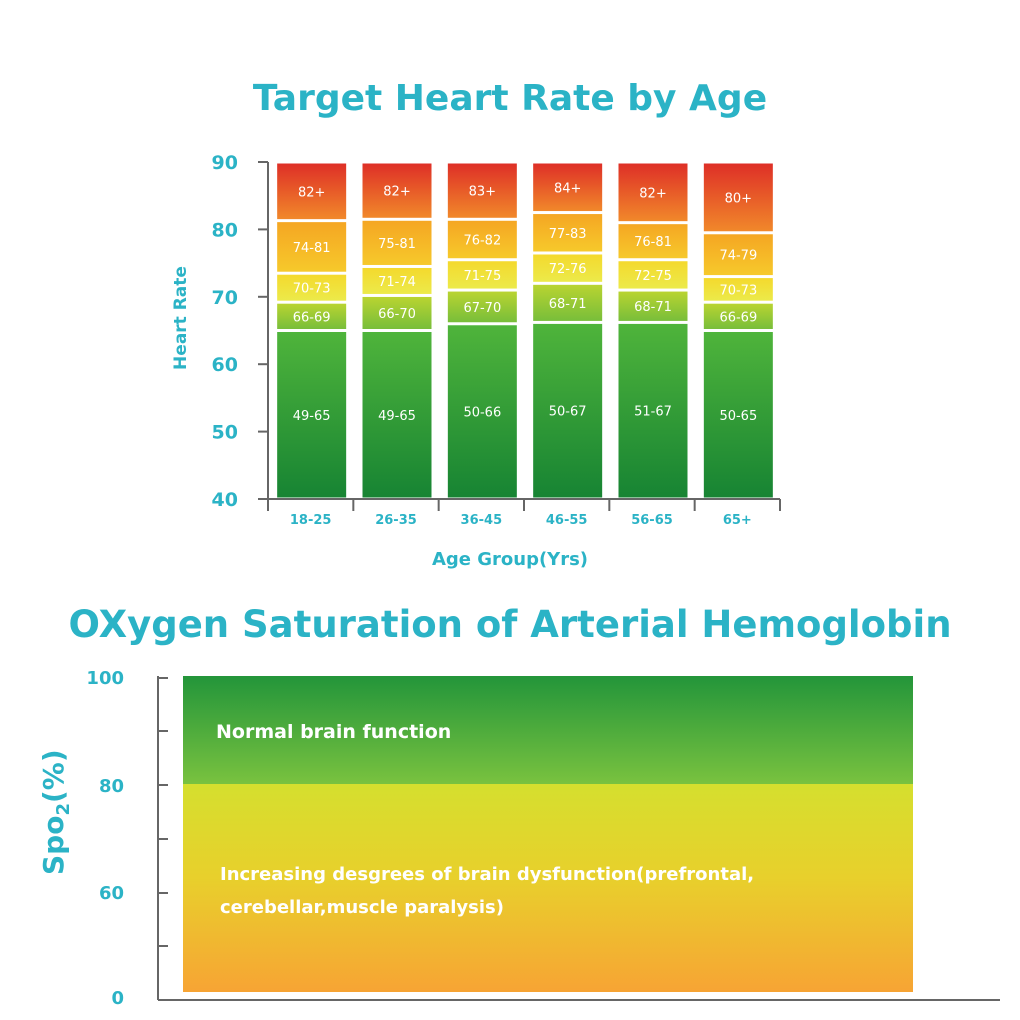  What do you see at coordinates (548, 888) in the screenshot?
I see `band-dysfunction` at bounding box center [548, 888].